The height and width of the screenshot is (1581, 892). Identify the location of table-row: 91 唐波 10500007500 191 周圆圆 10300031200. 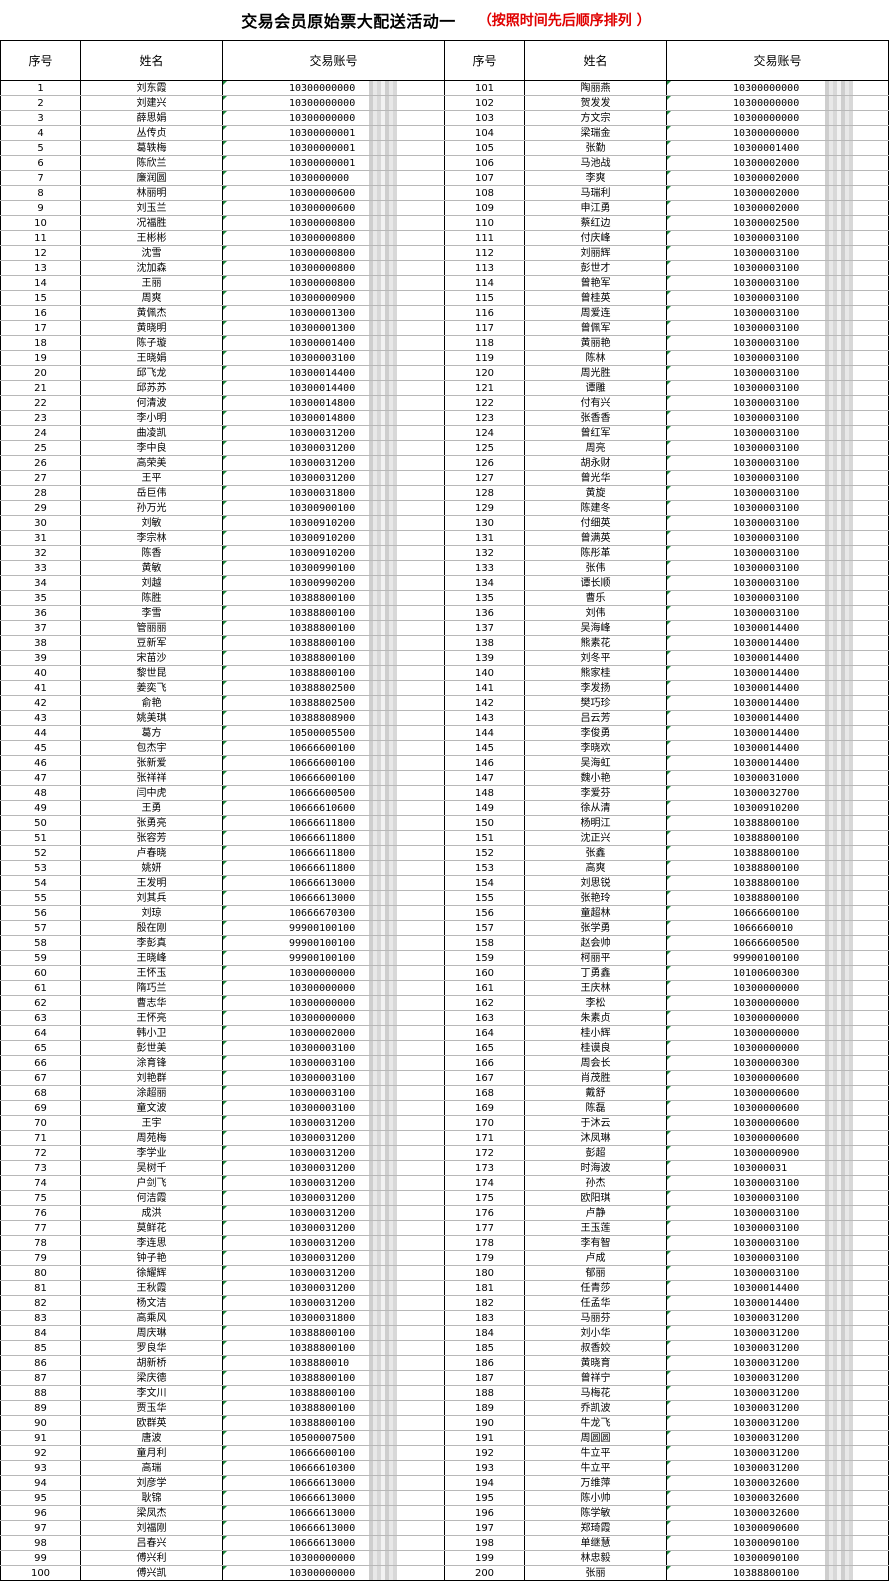
(444, 1438).